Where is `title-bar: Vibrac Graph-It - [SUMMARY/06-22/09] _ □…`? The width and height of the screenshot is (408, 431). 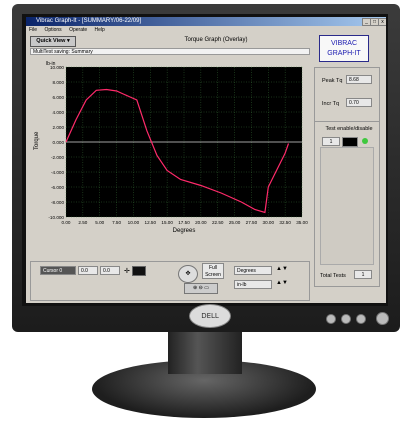
title-bar: Vibrac Graph-It - [SUMMARY/06-22/09] _ □… is located at coordinates (206, 21).